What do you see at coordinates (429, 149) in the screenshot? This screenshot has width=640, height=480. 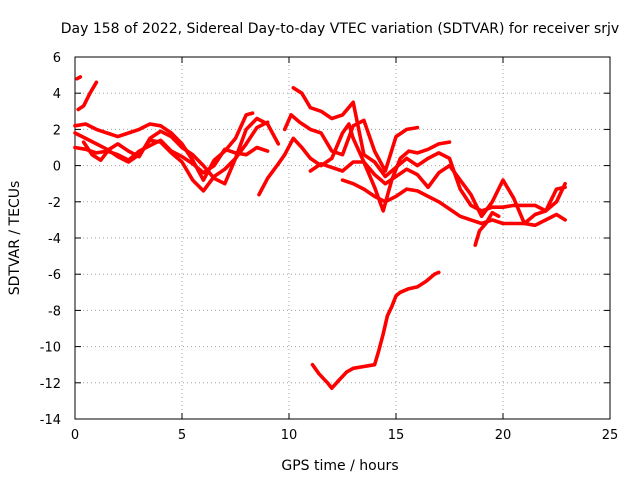 I see `series-arc-j` at bounding box center [429, 149].